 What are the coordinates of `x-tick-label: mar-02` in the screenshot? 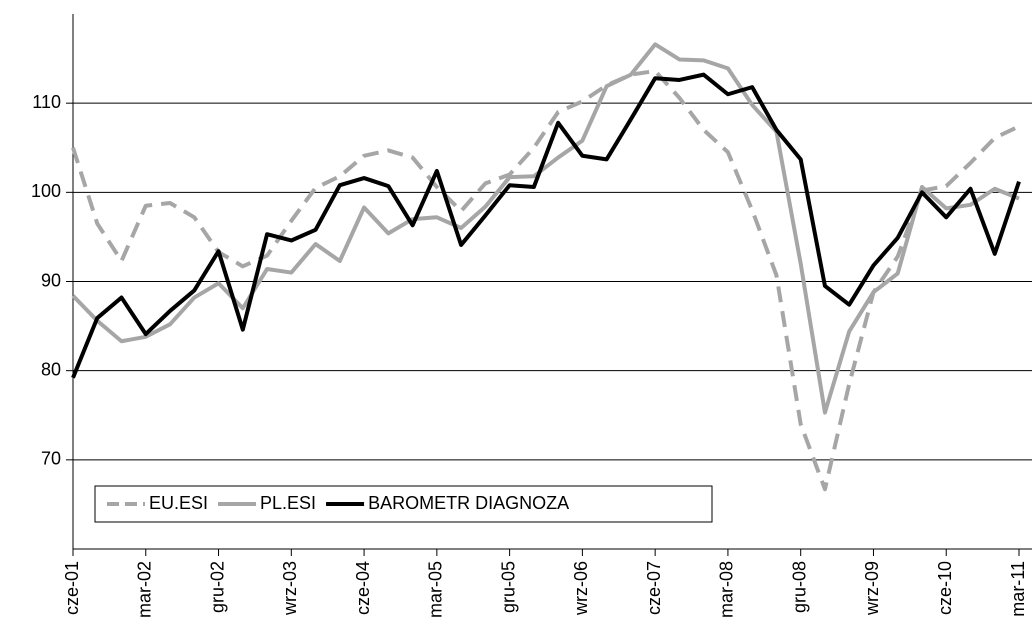 It's located at (145, 589).